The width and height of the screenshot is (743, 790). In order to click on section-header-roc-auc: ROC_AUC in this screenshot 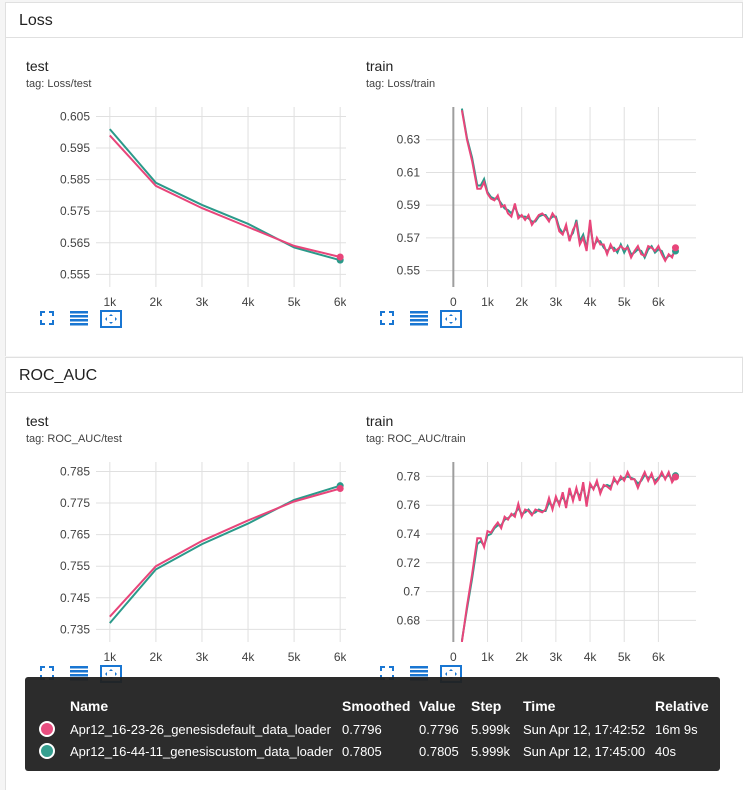, I will do `click(374, 375)`.